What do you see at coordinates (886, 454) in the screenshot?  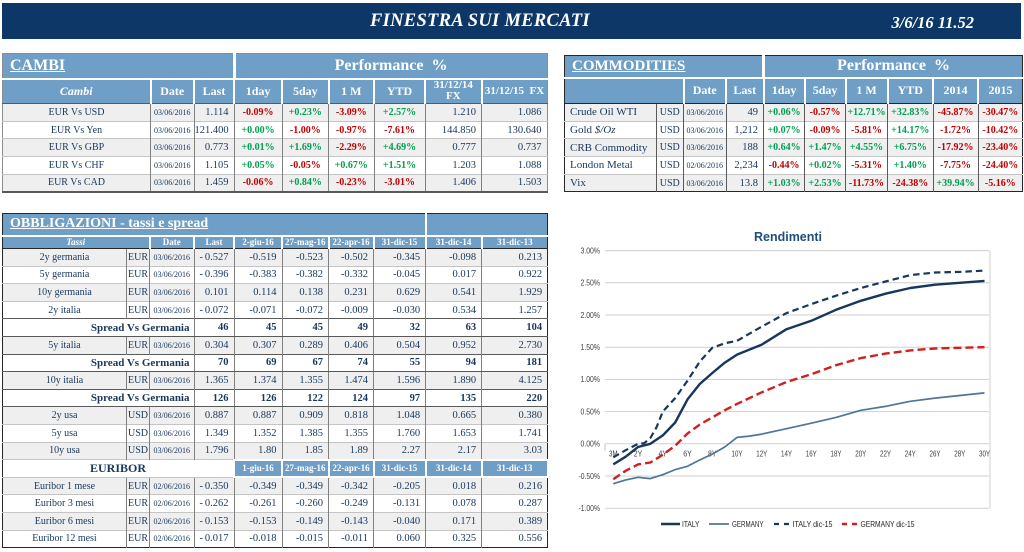 I see `svg-text: 22Y` at bounding box center [886, 454].